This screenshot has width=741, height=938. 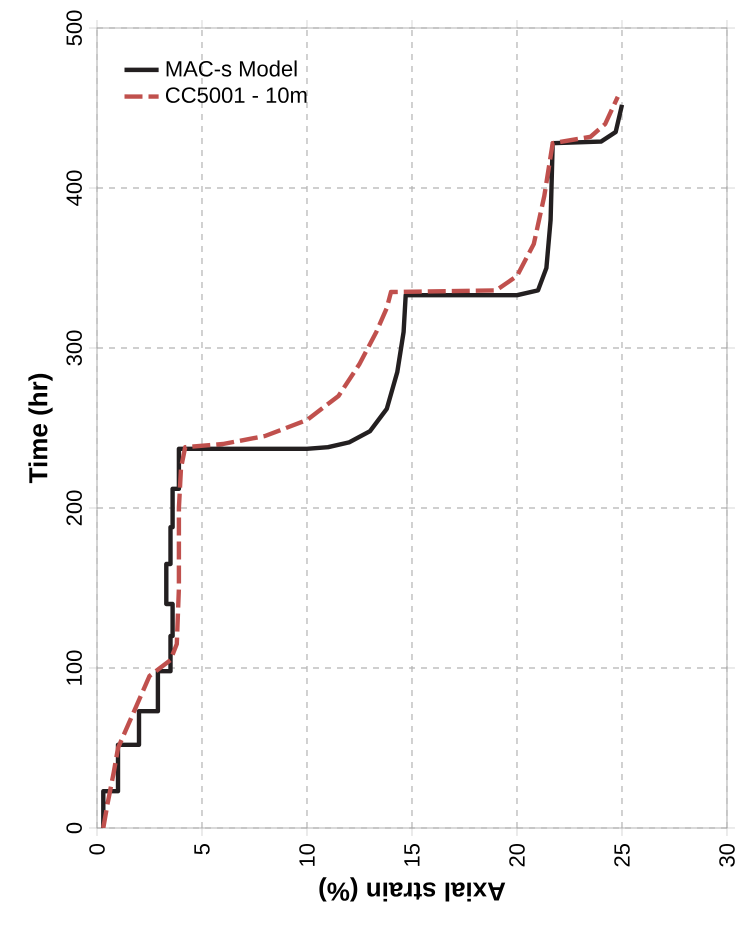 What do you see at coordinates (40, 429) in the screenshot?
I see `y-axis-title: Time (hr)` at bounding box center [40, 429].